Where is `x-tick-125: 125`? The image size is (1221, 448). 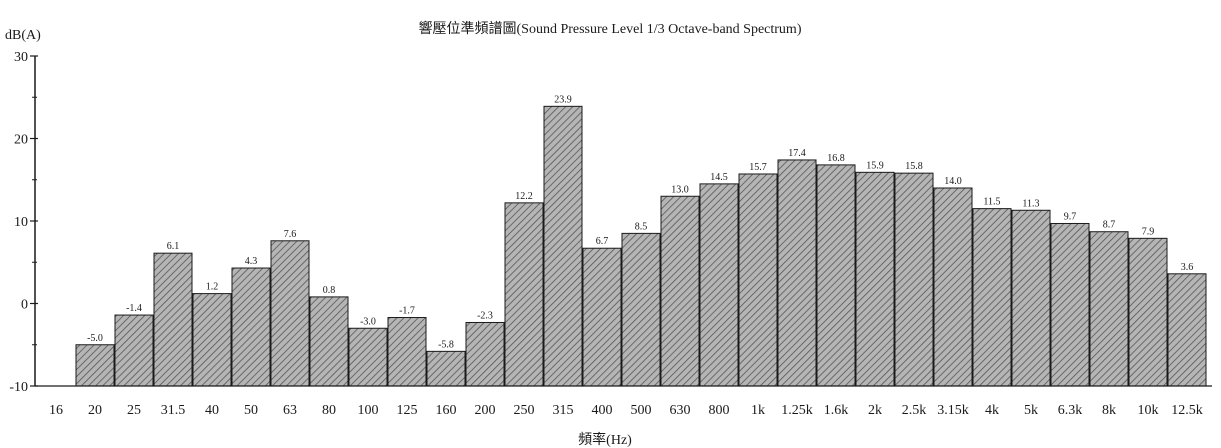 x-tick-125: 125 is located at coordinates (407, 410).